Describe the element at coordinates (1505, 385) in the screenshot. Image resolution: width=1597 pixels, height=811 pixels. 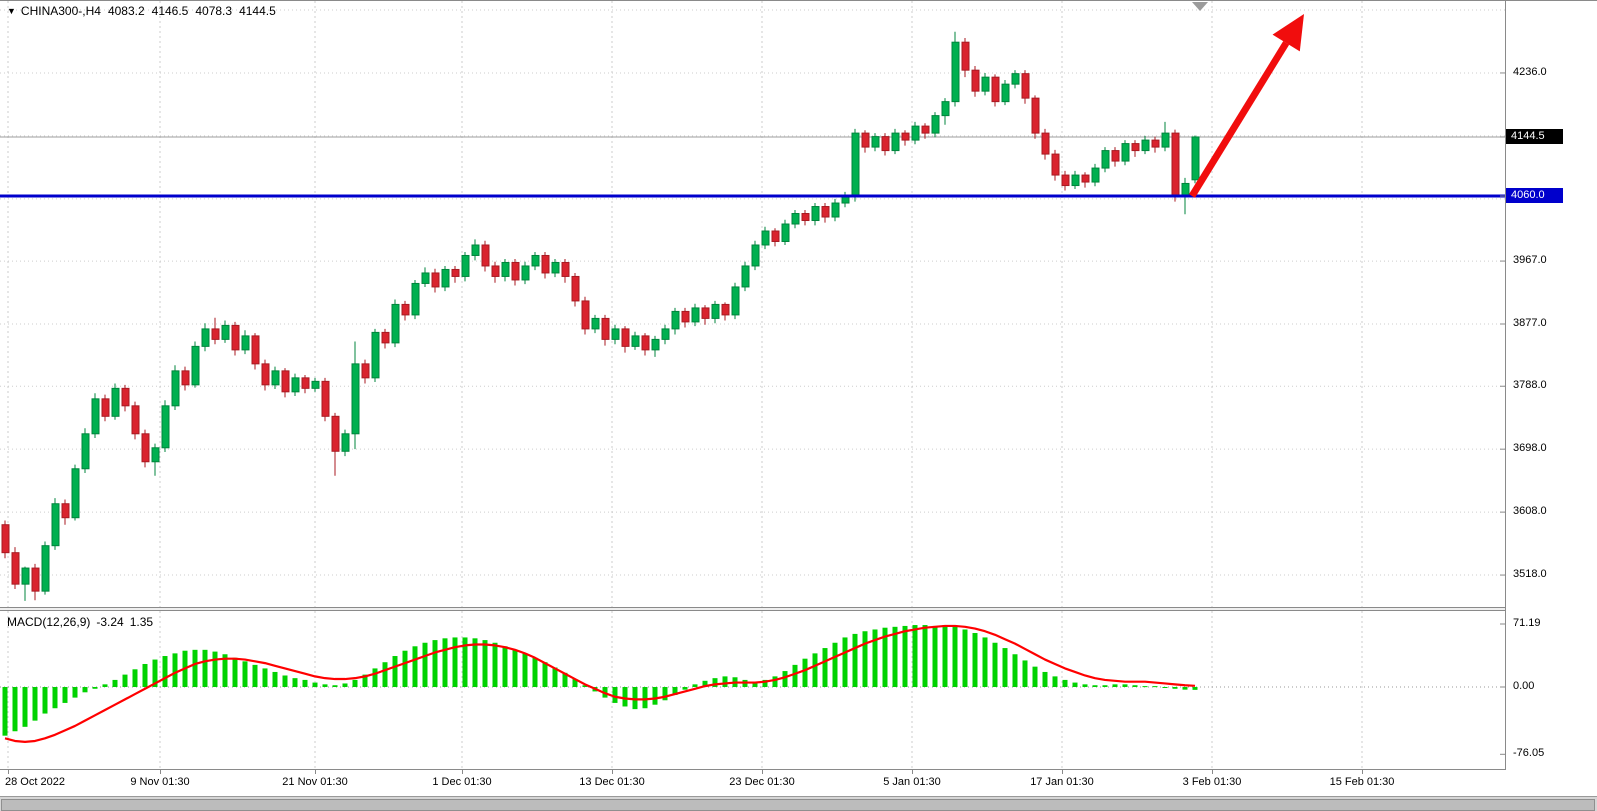
I see `price-axis-border` at that location.